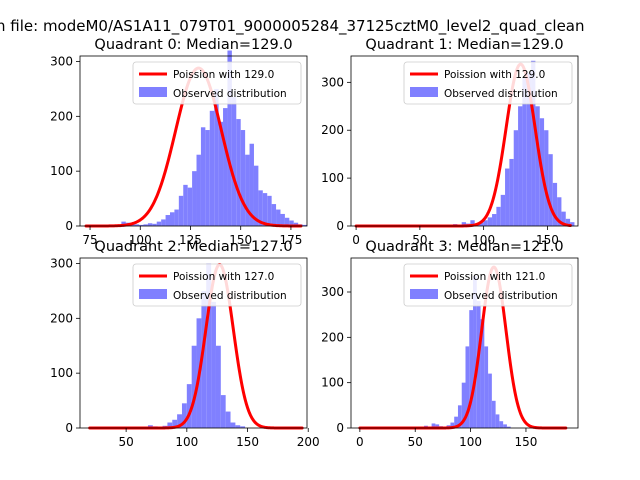 The image size is (640, 480). I want to click on legend-label-model: Poission with 121.0, so click(494, 277).